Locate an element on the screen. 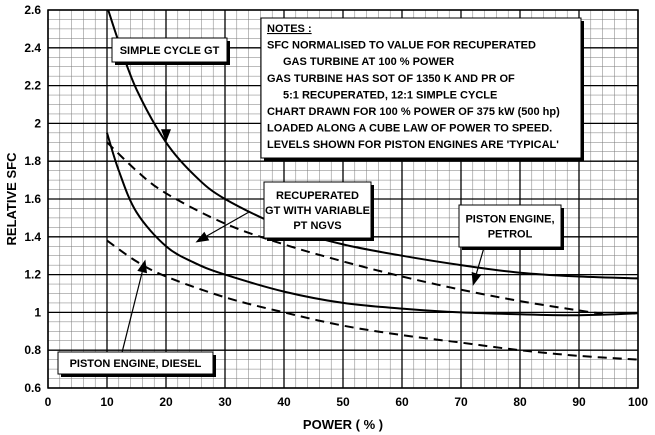  x-tick-label: 60 is located at coordinates (402, 402).